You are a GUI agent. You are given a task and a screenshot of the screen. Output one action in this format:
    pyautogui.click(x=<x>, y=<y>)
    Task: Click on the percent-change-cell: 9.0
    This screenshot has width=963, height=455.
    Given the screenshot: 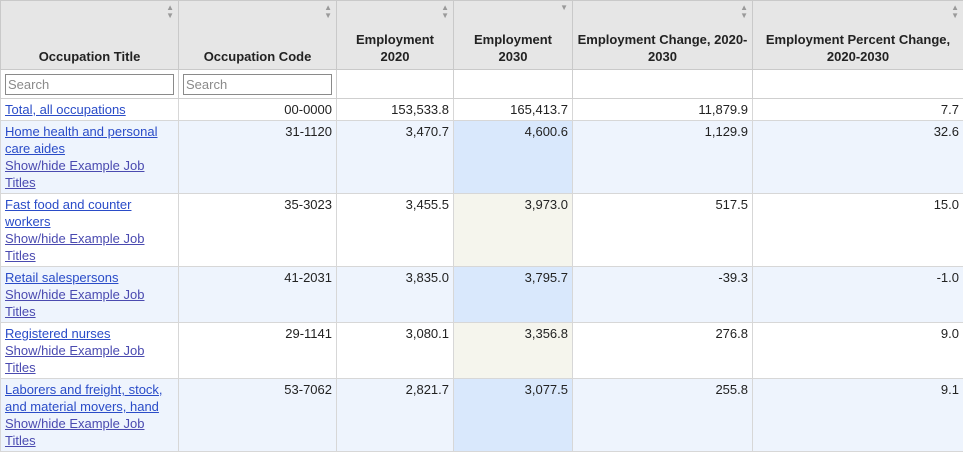 What is the action you would take?
    pyautogui.click(x=857, y=350)
    